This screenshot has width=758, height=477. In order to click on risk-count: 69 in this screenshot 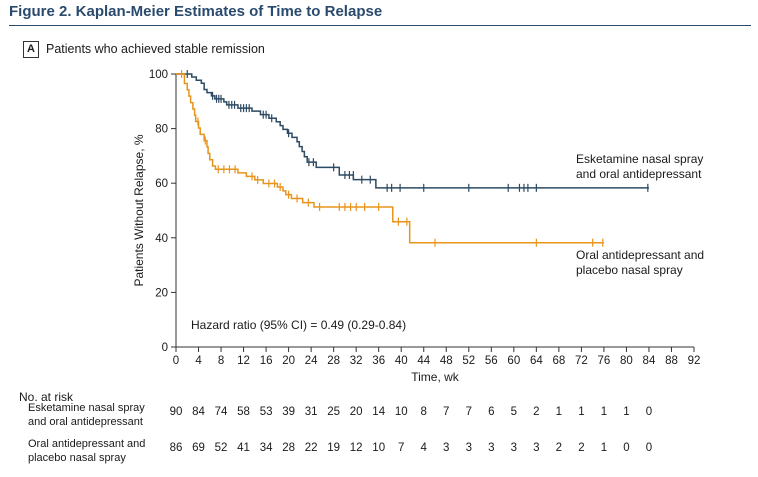, I will do `click(198, 448)`.